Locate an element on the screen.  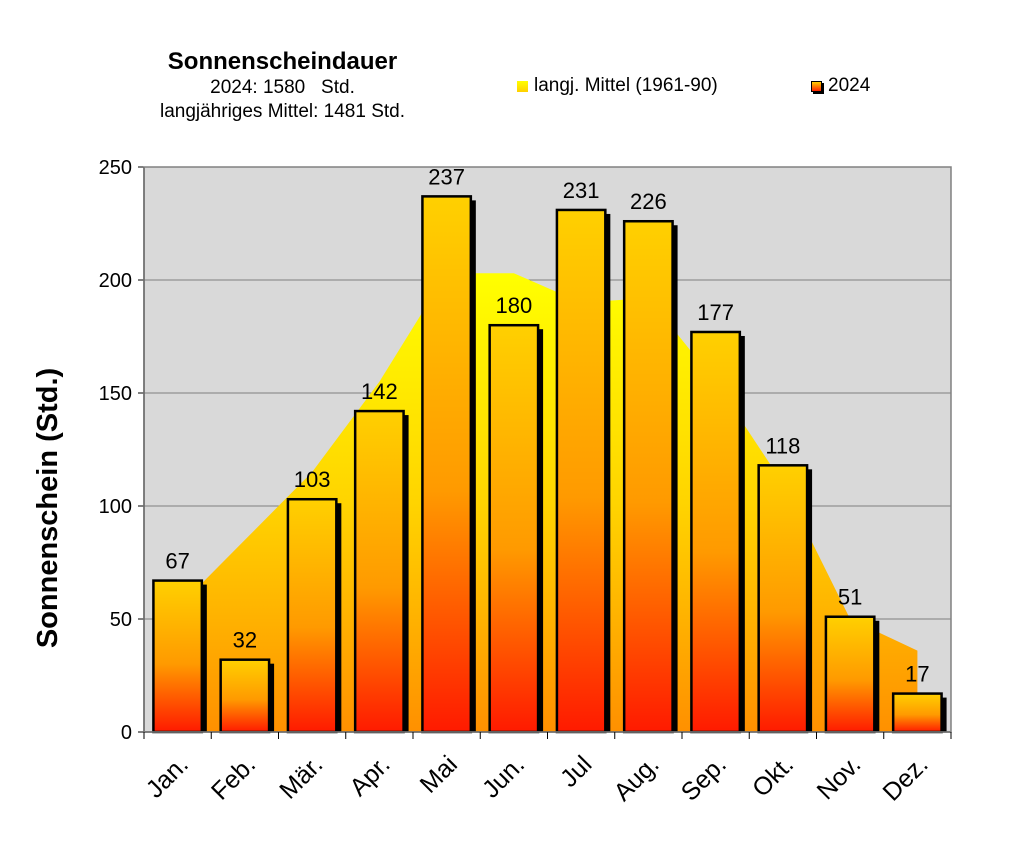
x-tick-label: Apr. is located at coordinates (369, 775).